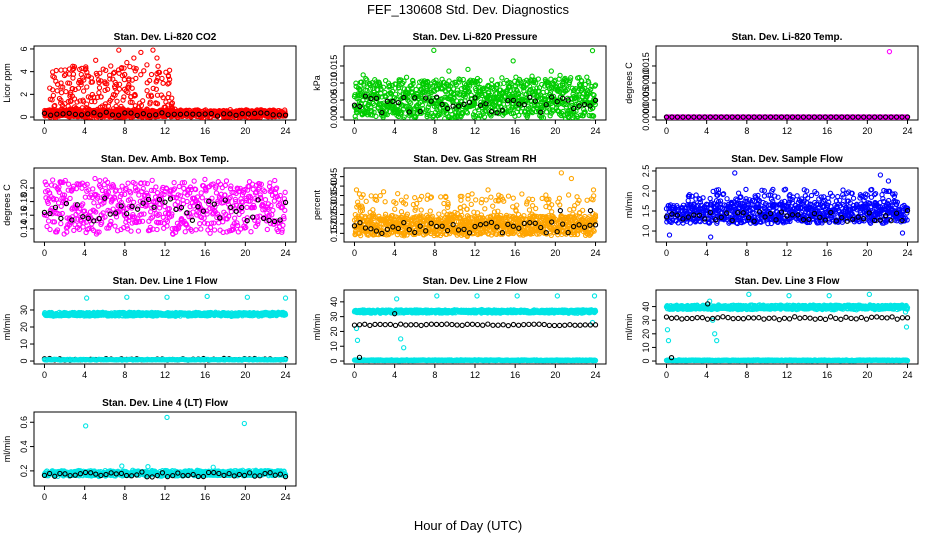  What do you see at coordinates (646, 100) in the screenshot?
I see `y-tick-label: 0.0005` at bounding box center [646, 100].